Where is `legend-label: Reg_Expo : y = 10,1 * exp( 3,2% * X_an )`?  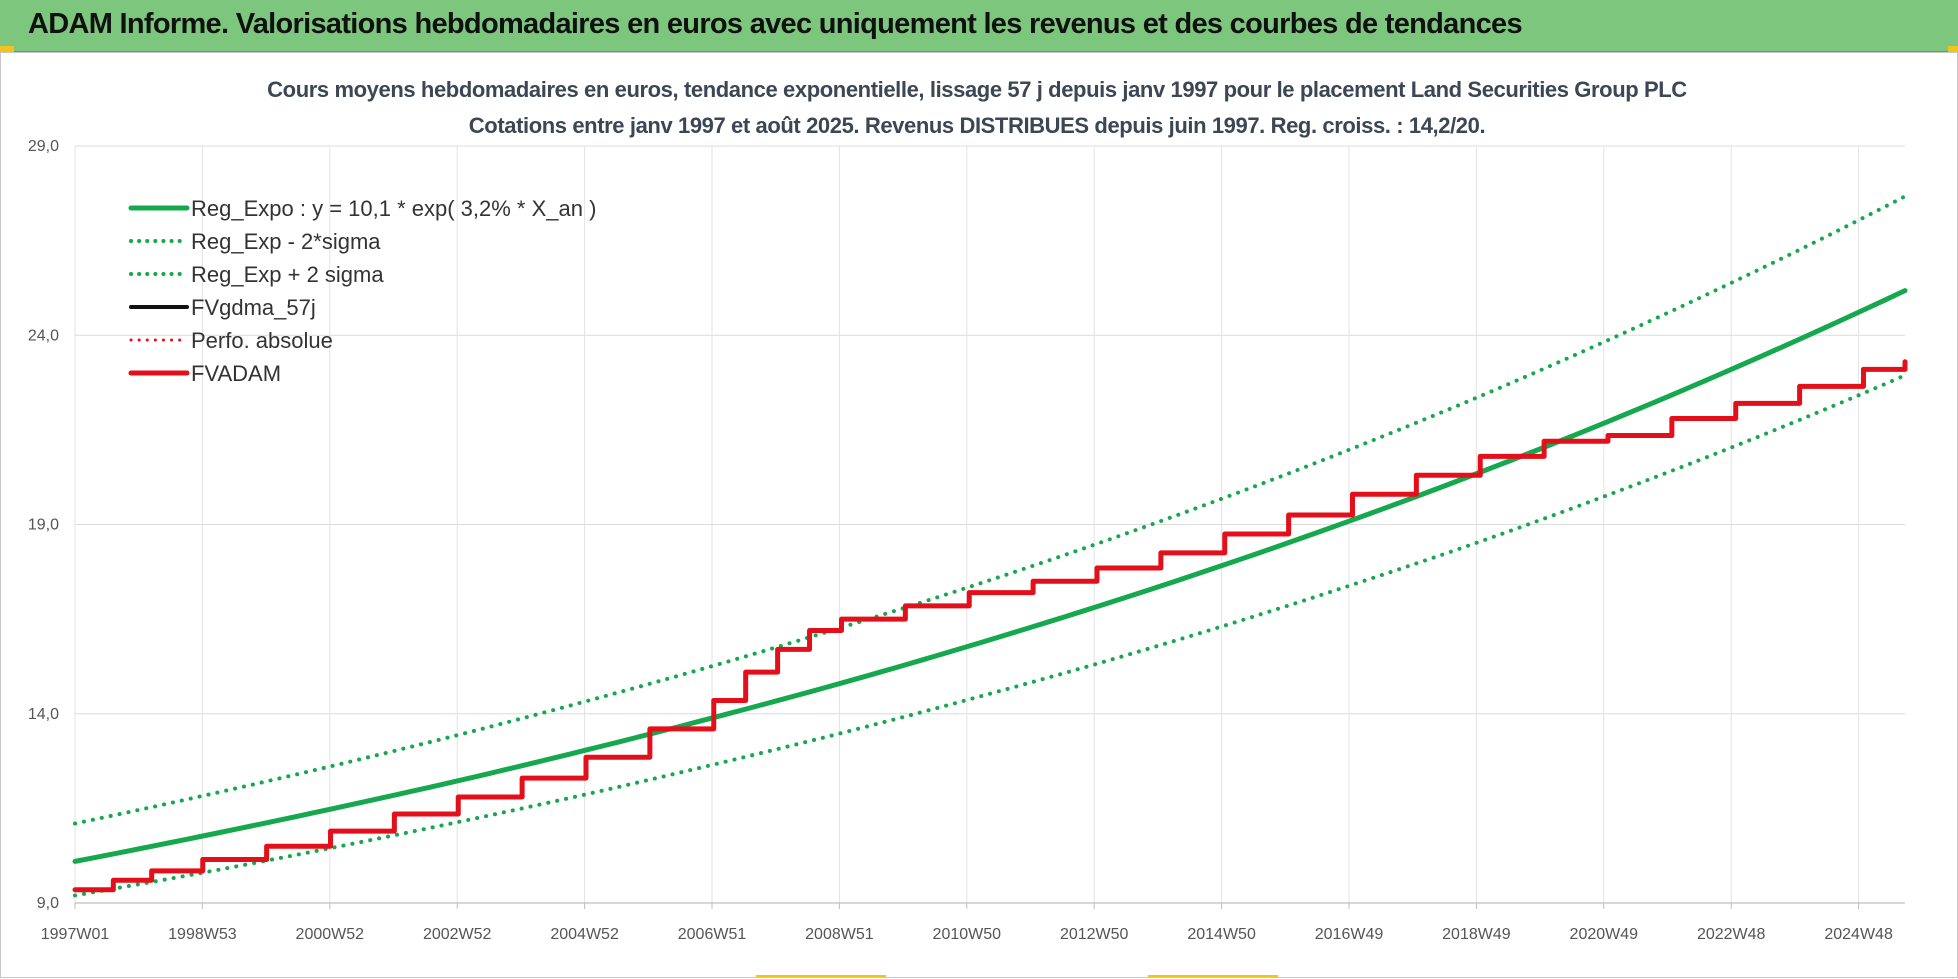 legend-label: Reg_Expo : y = 10,1 * exp( 3,2% * X_an ) is located at coordinates (393, 208).